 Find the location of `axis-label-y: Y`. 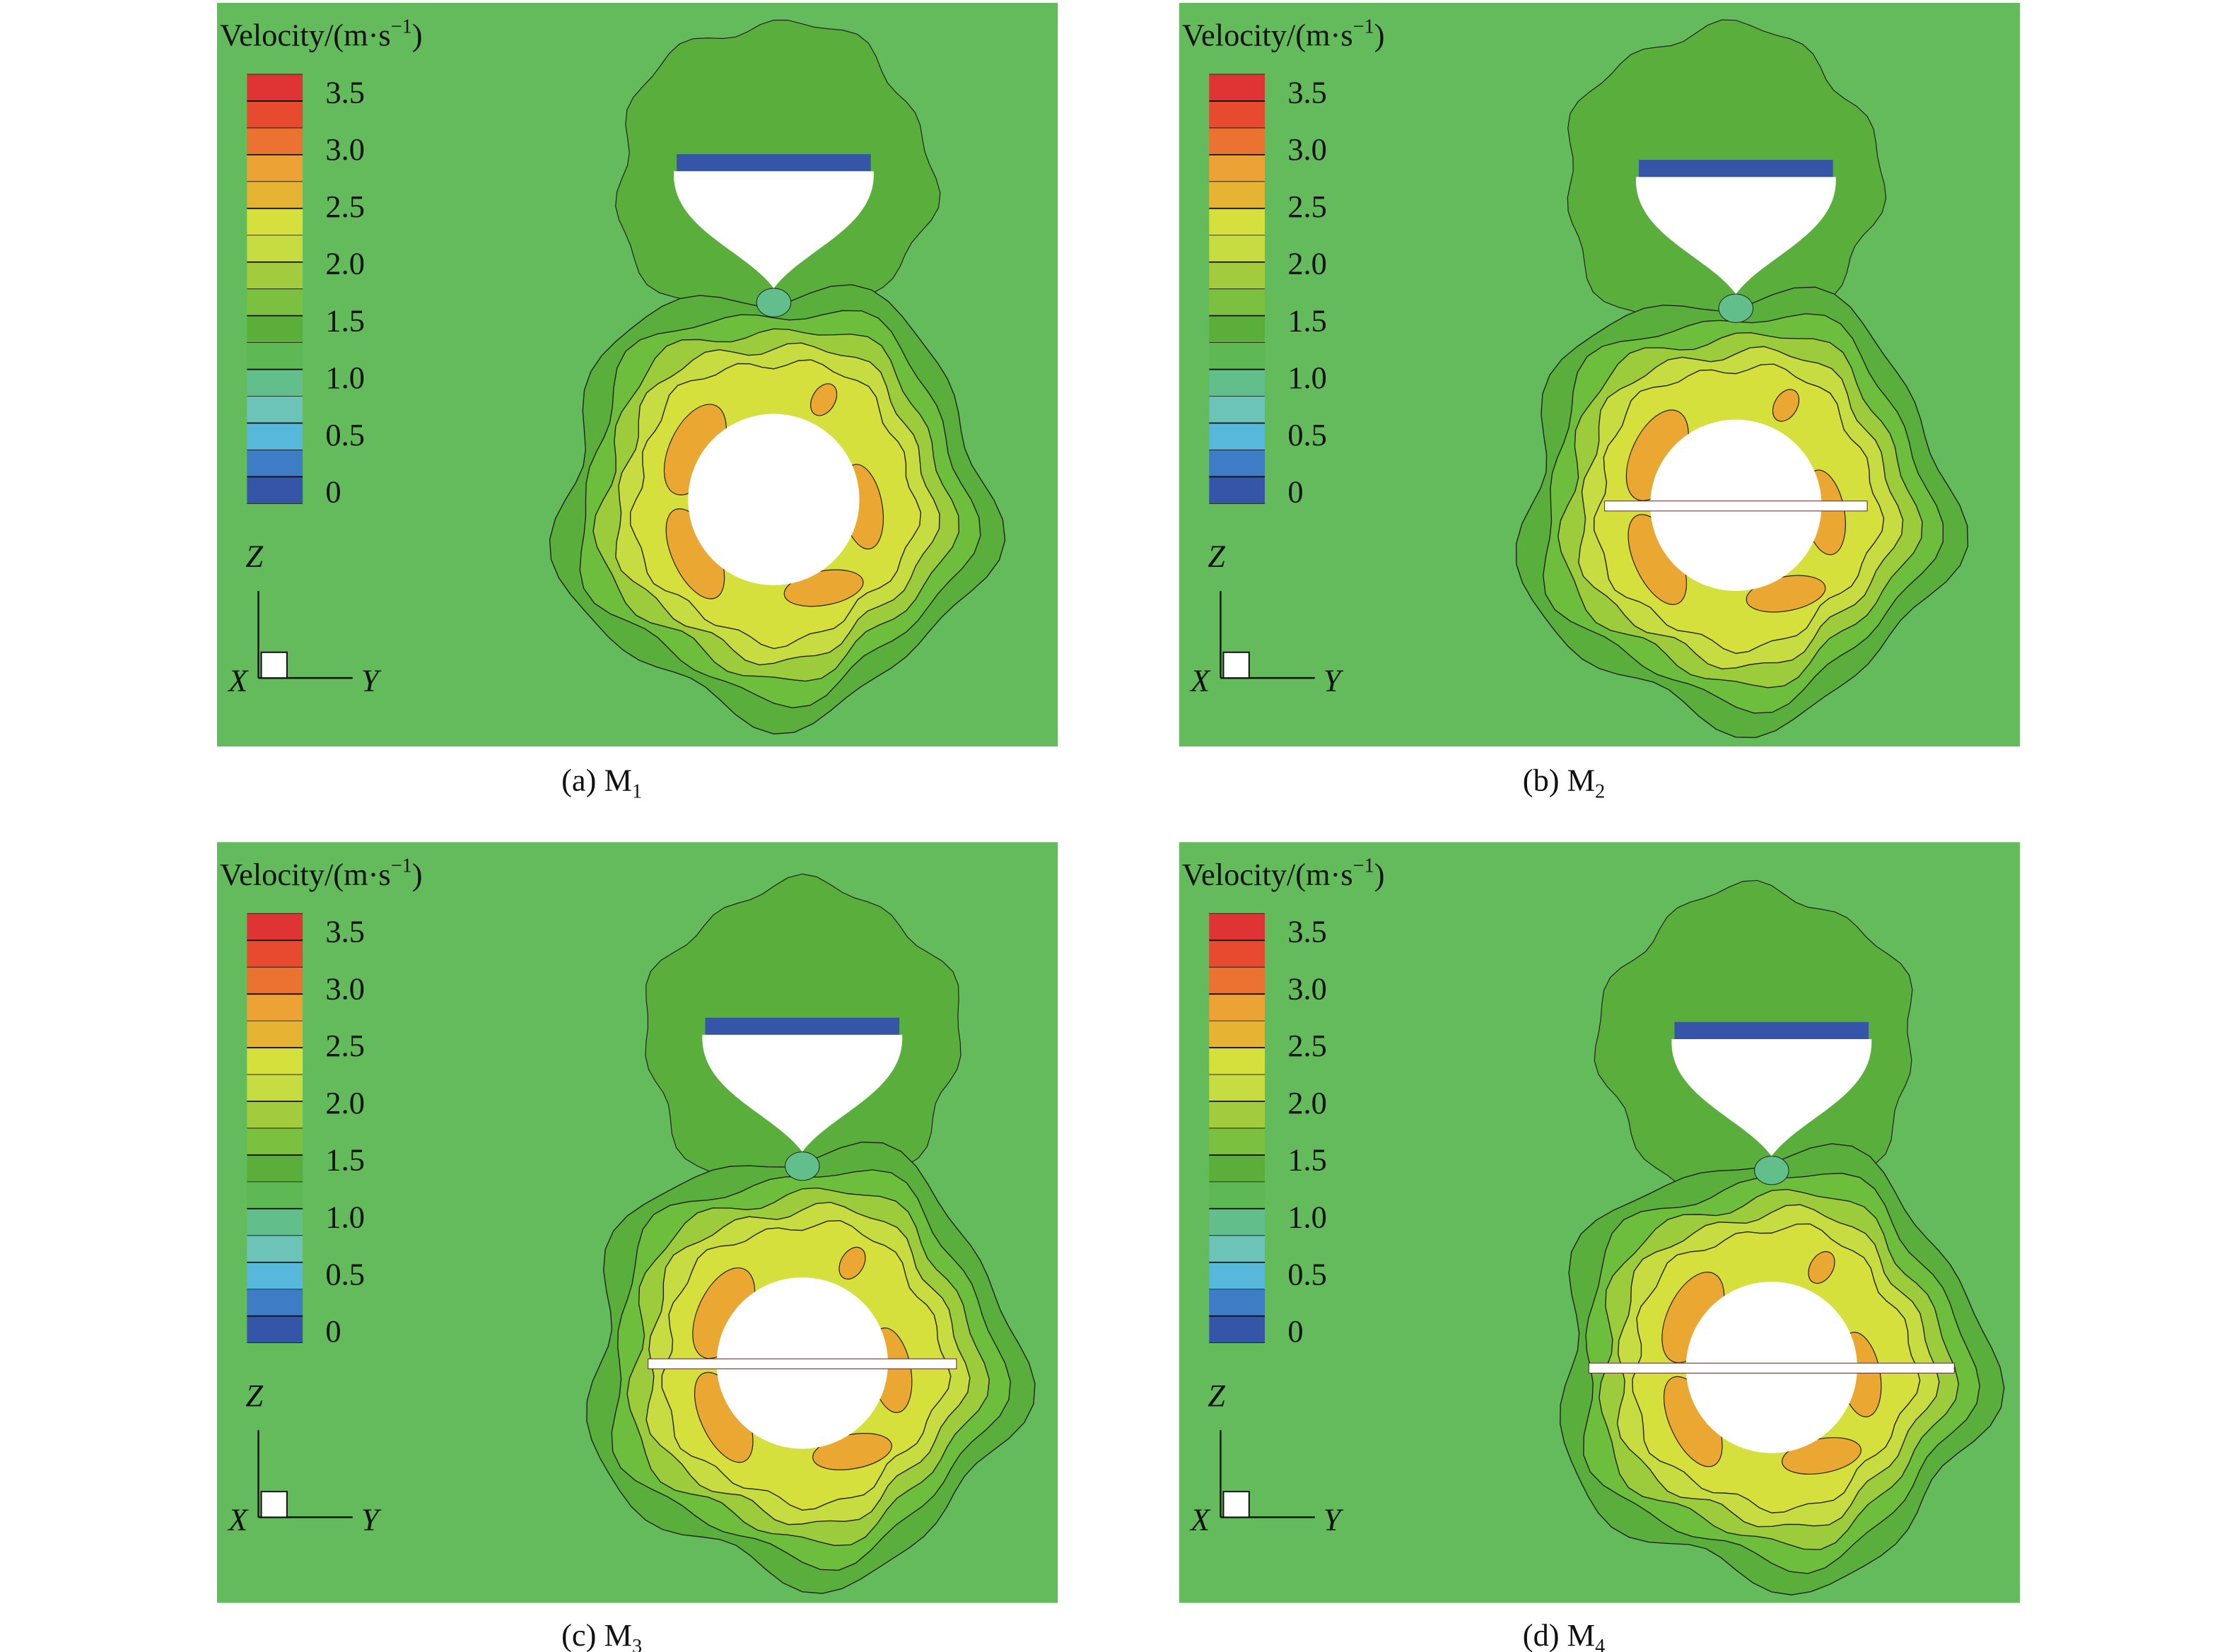

axis-label-y: Y is located at coordinates (372, 680).